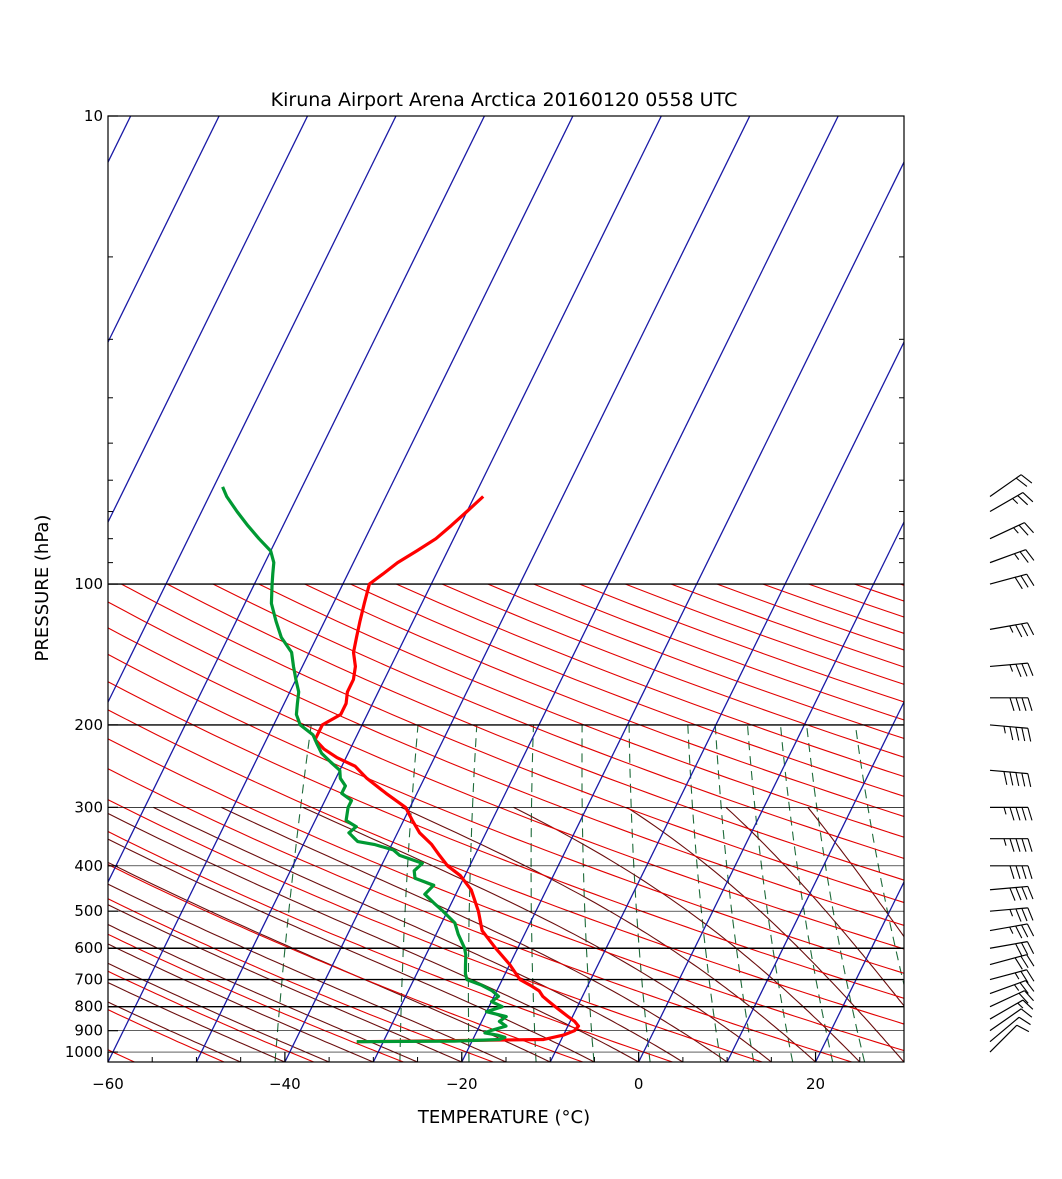 Image resolution: width=1062 pixels, height=1179 pixels. What do you see at coordinates (84, 1052) in the screenshot?
I see `y-tick-label: 1000` at bounding box center [84, 1052].